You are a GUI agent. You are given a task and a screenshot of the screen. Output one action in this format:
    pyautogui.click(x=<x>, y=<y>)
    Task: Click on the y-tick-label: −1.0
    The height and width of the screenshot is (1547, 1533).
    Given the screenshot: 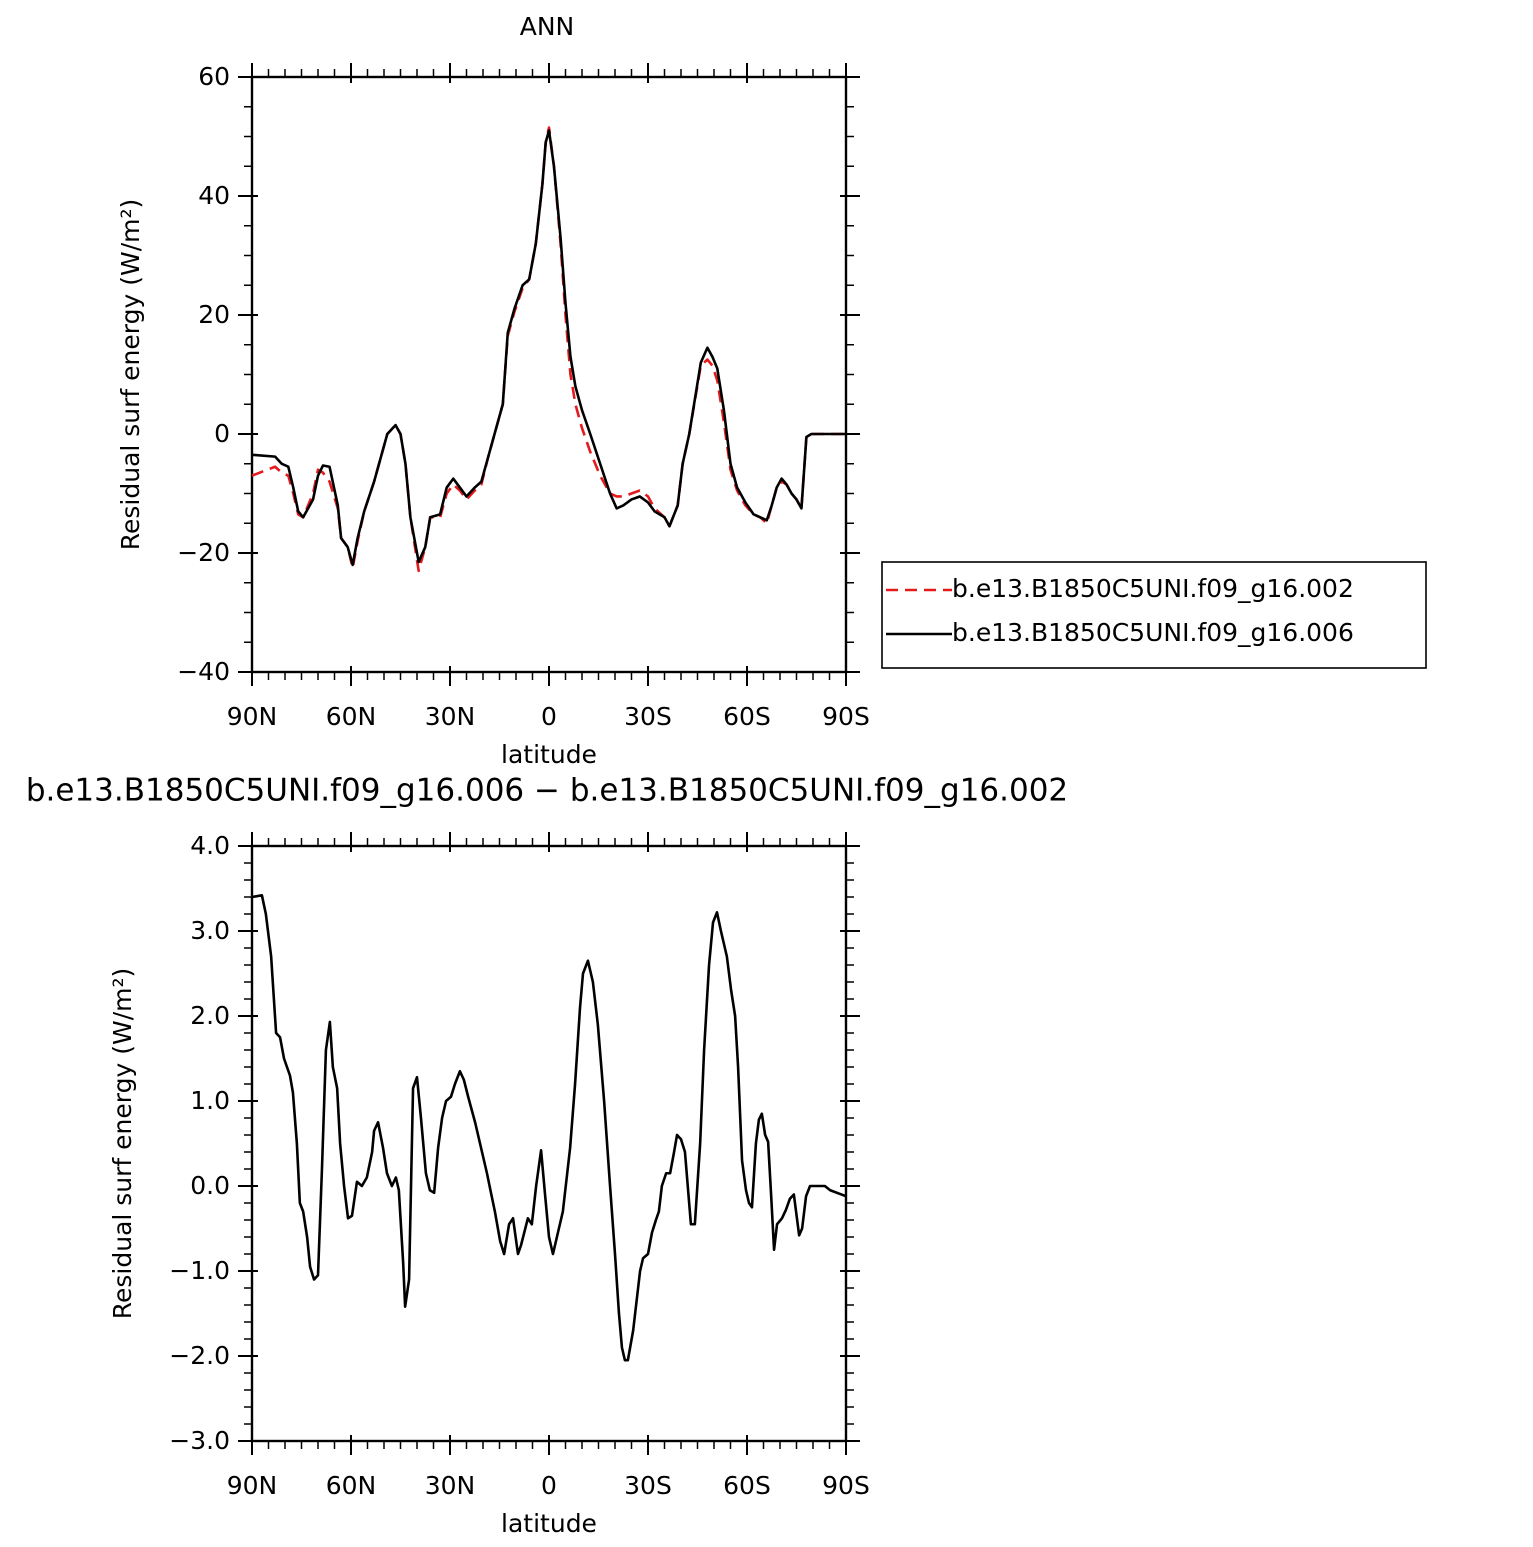 What is the action you would take?
    pyautogui.click(x=199, y=1270)
    